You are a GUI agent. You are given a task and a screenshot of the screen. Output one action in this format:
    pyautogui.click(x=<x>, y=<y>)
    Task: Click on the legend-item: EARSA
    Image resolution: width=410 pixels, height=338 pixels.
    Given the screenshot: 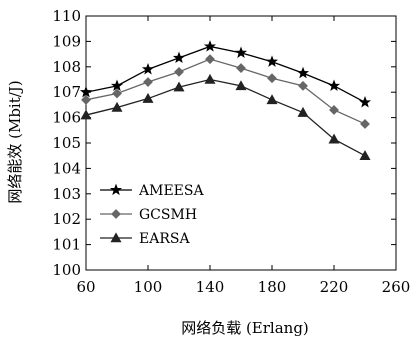 What is the action you would take?
    pyautogui.click(x=145, y=239)
    